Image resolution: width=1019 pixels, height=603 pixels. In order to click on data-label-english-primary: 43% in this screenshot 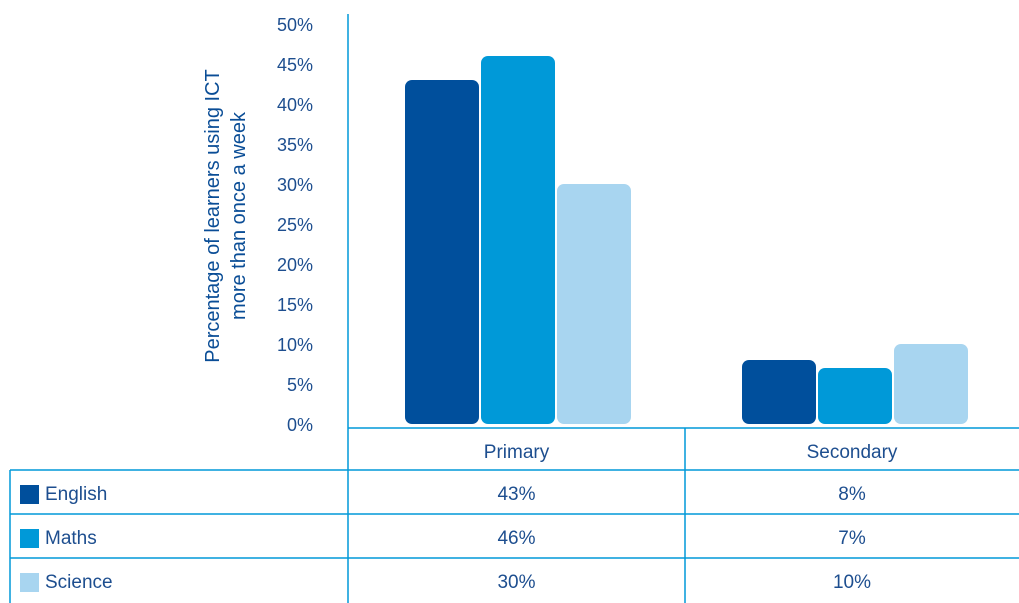, I will do `click(516, 494)`.